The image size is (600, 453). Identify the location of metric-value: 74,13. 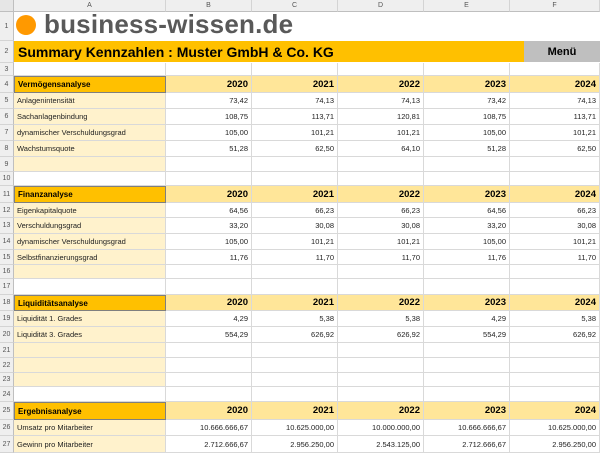
(555, 101).